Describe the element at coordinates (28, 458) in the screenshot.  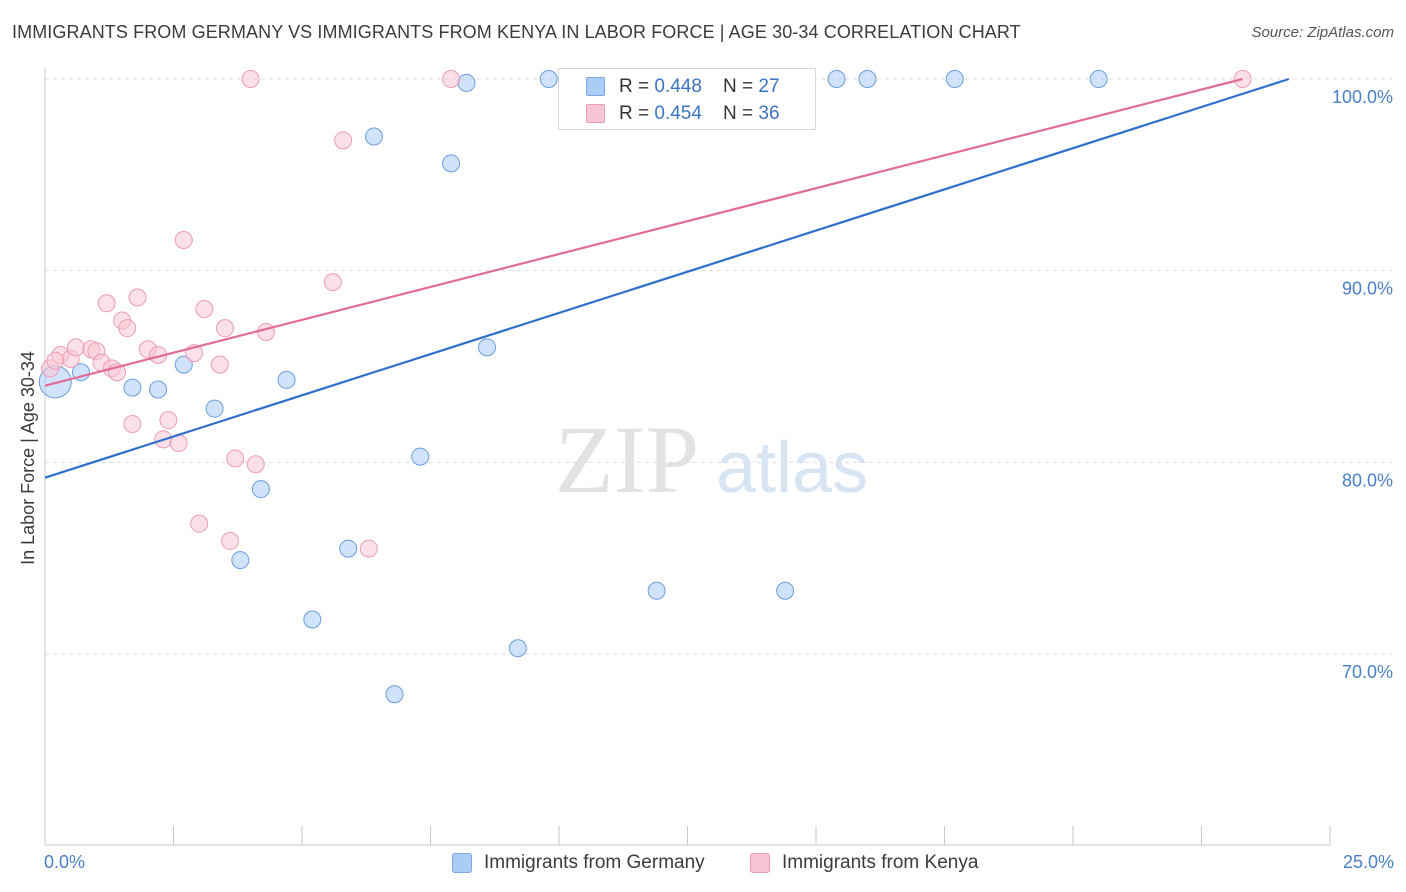
I see `y-axis-label: In Labor Force | Age 30-34` at that location.